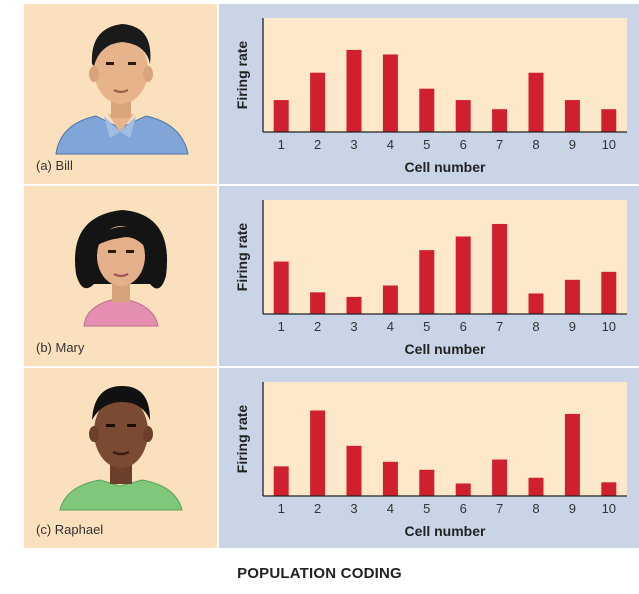 Image resolution: width=639 pixels, height=594 pixels. What do you see at coordinates (319, 573) in the screenshot?
I see `figure-title: POPULATION CODING` at bounding box center [319, 573].